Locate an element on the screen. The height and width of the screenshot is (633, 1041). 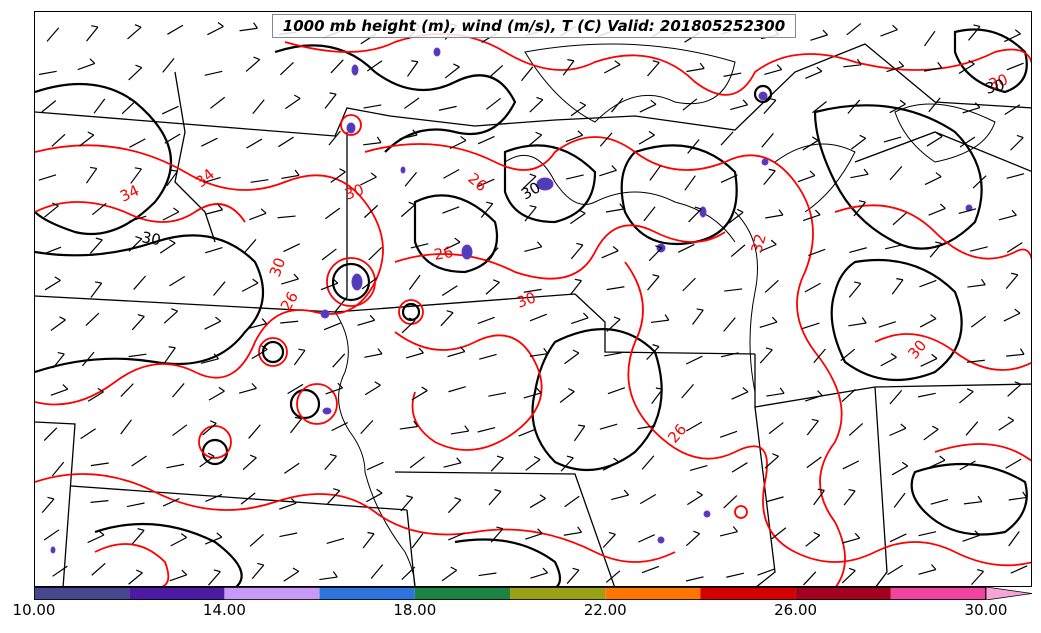
colorbar-tick-label: 30.00 is located at coordinates (986, 610).